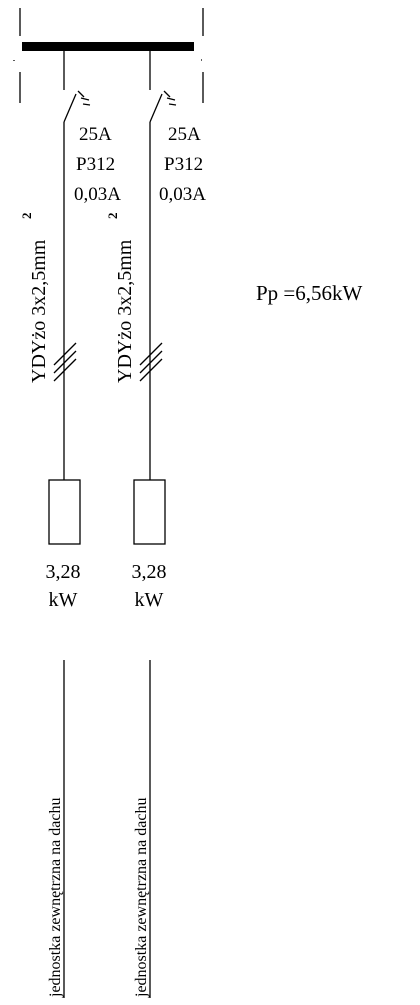 Image resolution: width=420 pixels, height=1005 pixels. Describe the element at coordinates (183, 164) in the screenshot. I see `circuit-2-breaker-type: P312` at that location.